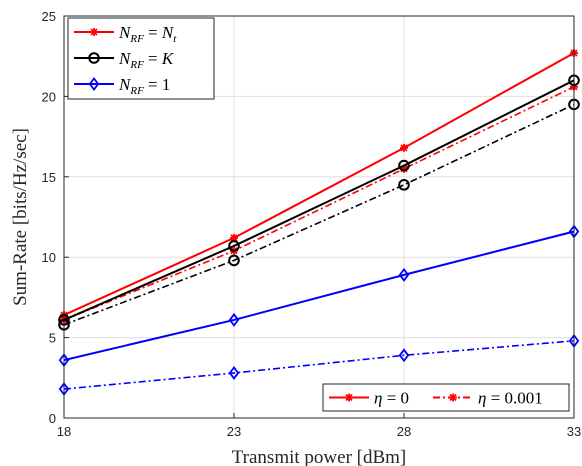 This screenshot has width=582, height=466. Describe the element at coordinates (146, 60) in the screenshot. I see `legend-label: NRF = K` at that location.